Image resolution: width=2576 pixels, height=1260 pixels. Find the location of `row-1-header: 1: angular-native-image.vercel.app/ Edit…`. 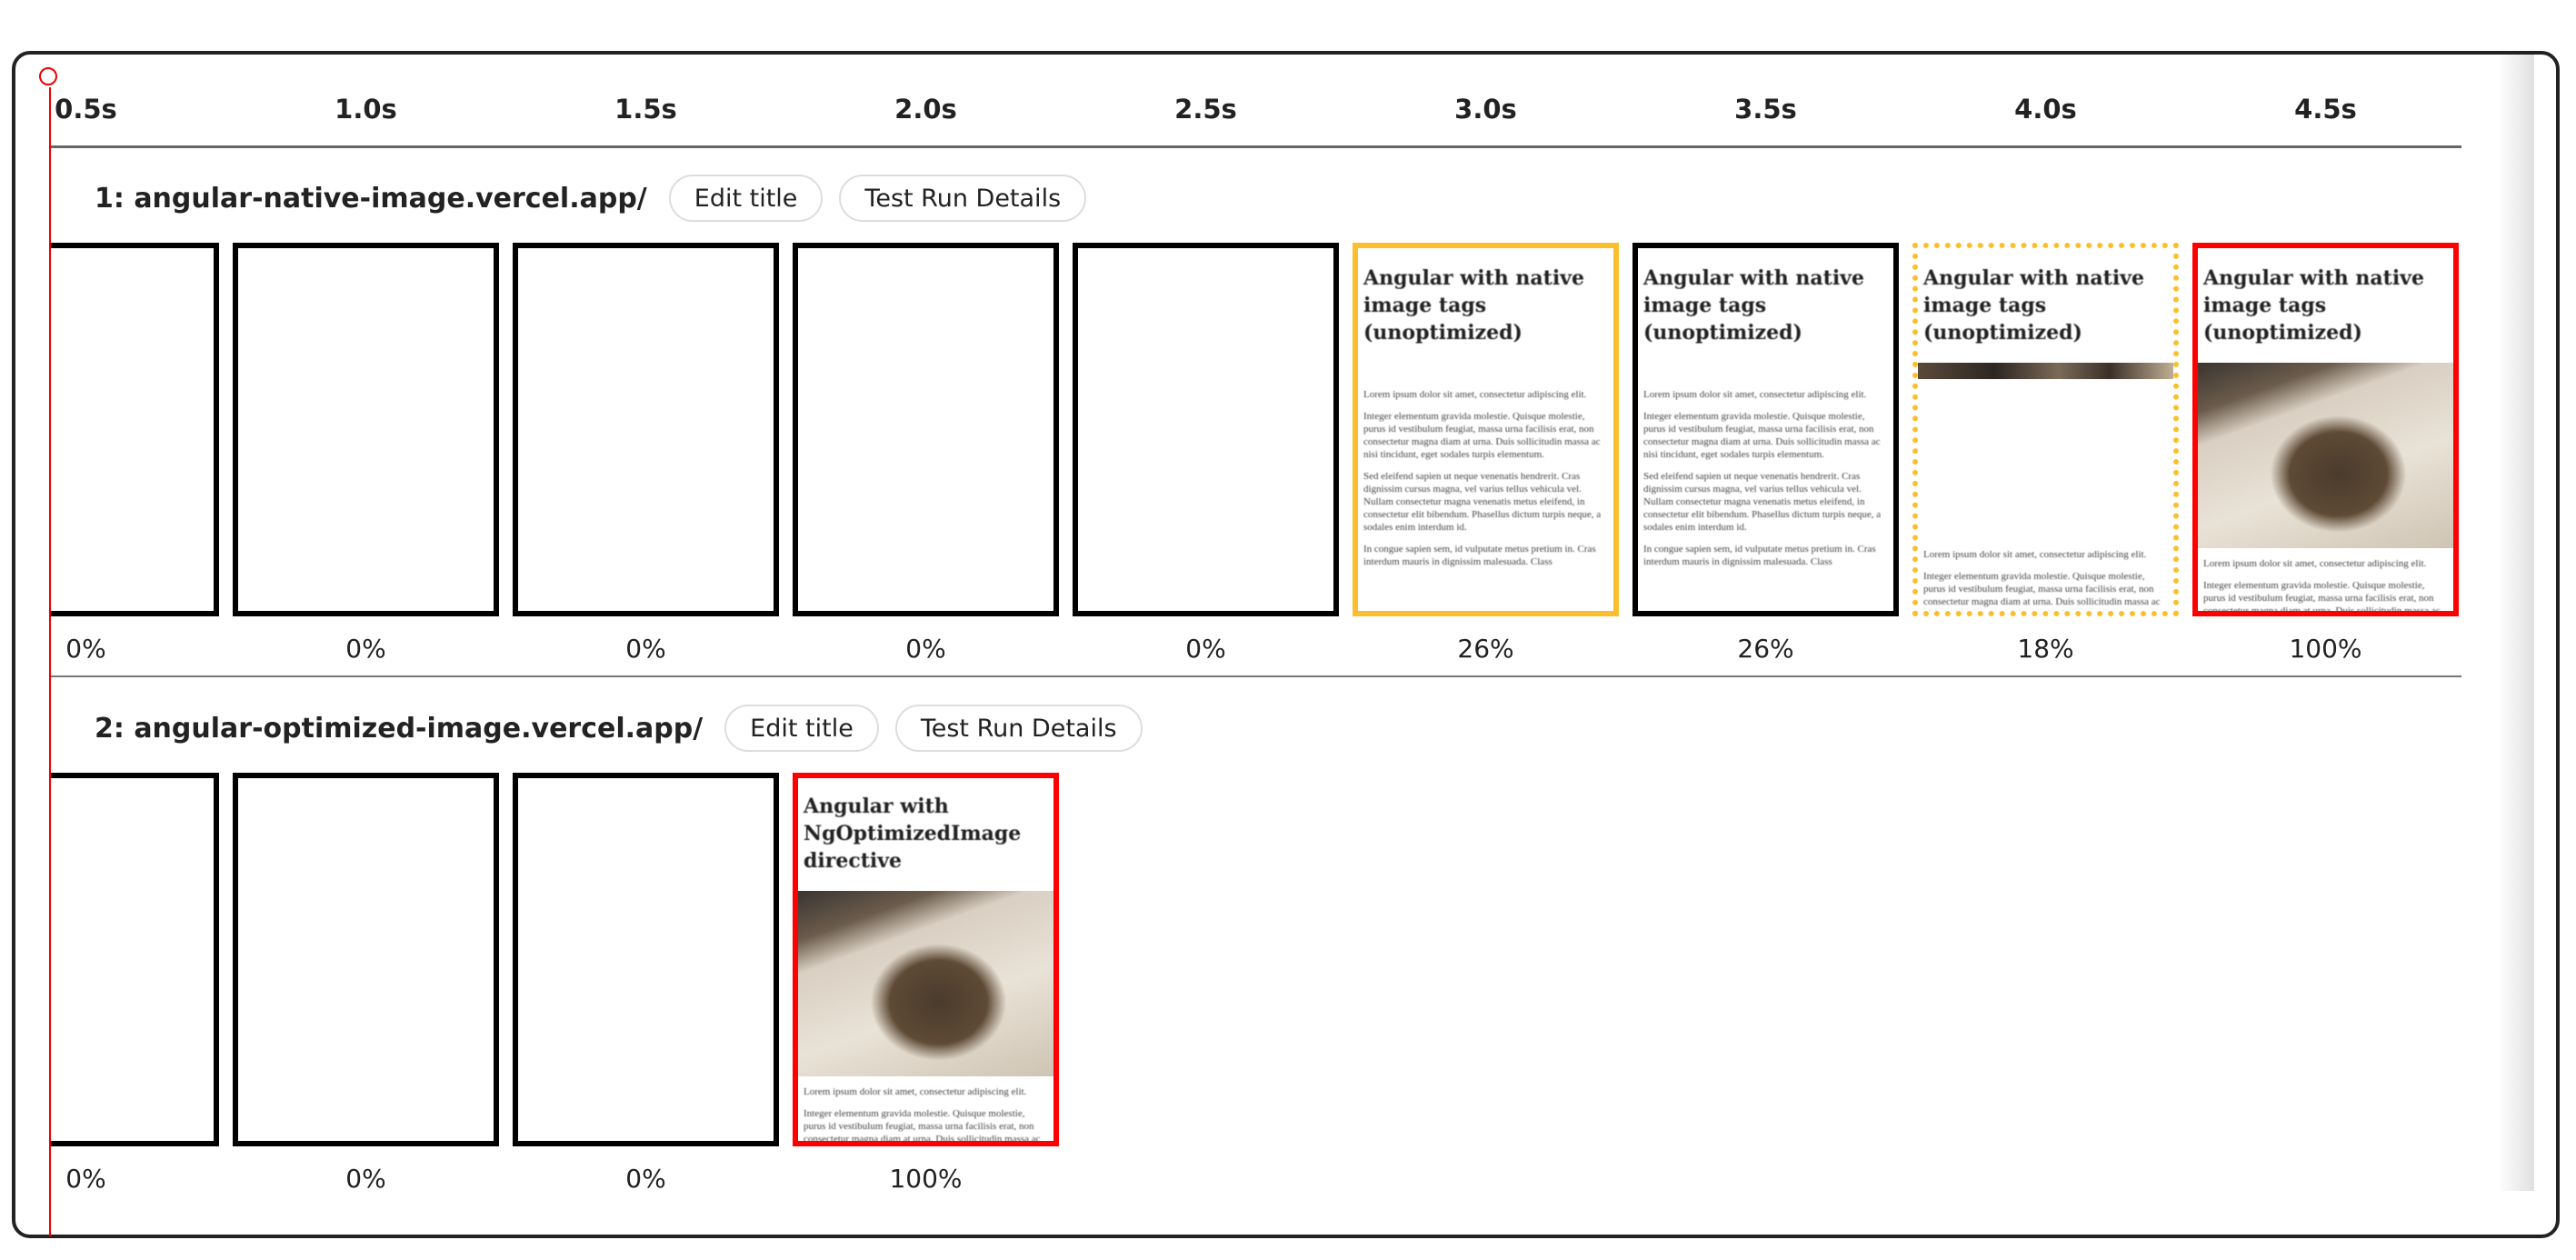

row-1-header: 1: angular-native-image.vercel.app/ Edit… is located at coordinates (591, 198).